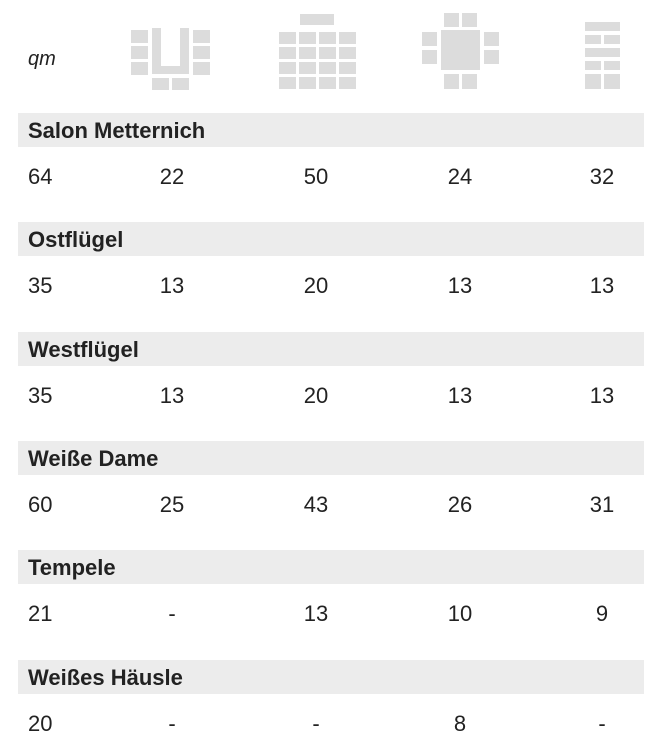 This screenshot has height=734, width=662. Describe the element at coordinates (42, 59) in the screenshot. I see `unit-label: qm` at that location.